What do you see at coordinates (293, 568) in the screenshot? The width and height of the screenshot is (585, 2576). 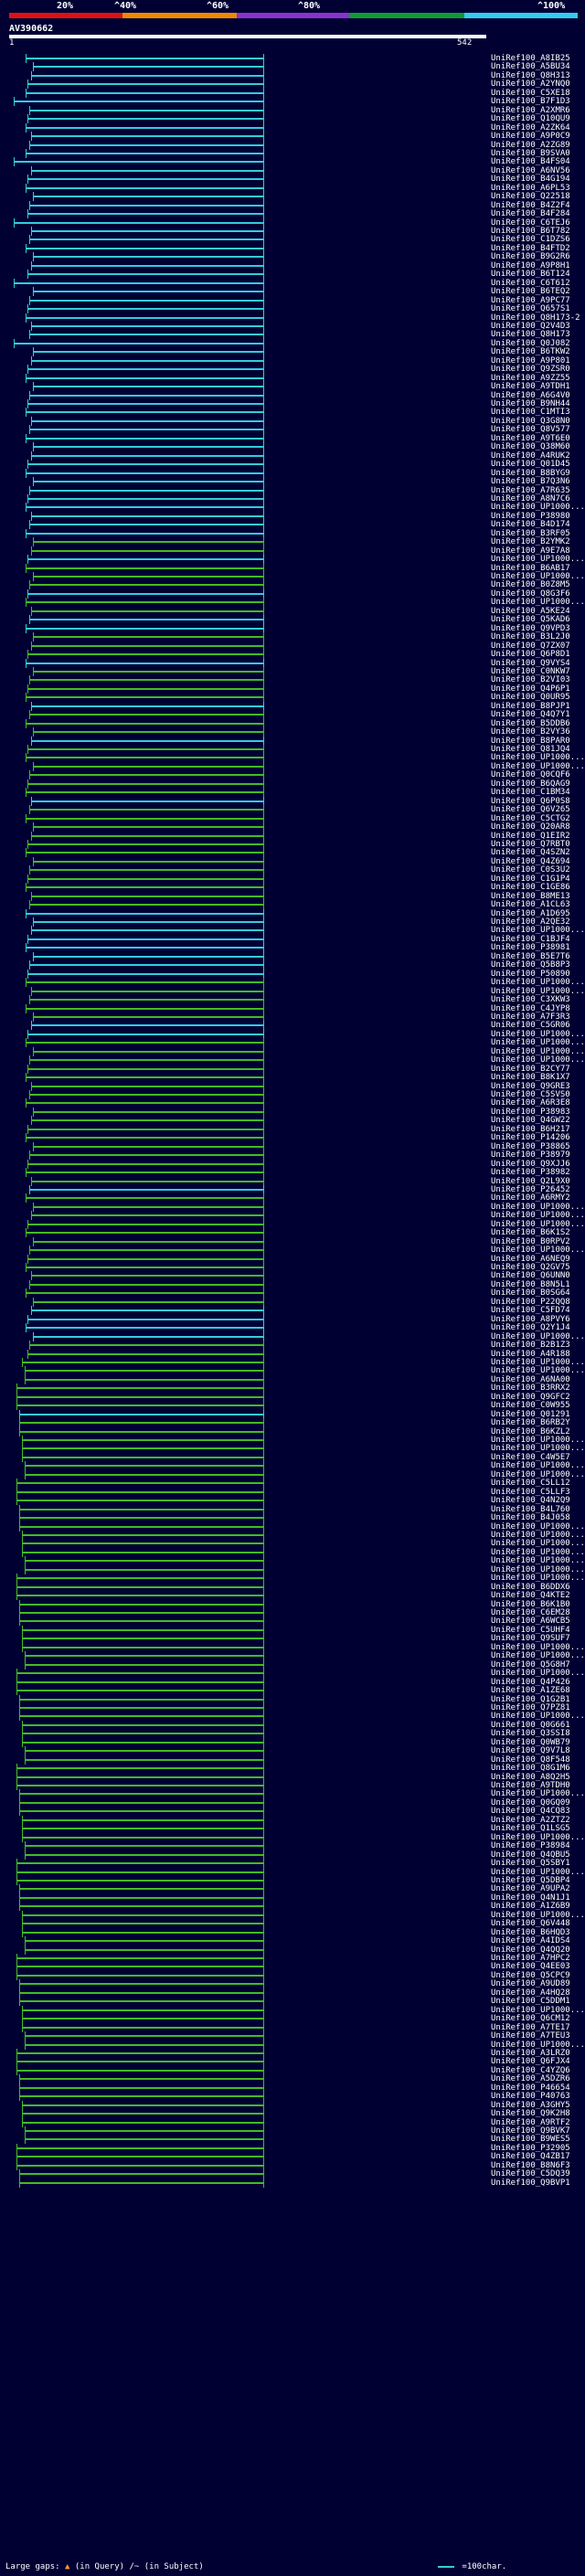 I see `hit-row: UniRef100_B6AB17` at bounding box center [293, 568].